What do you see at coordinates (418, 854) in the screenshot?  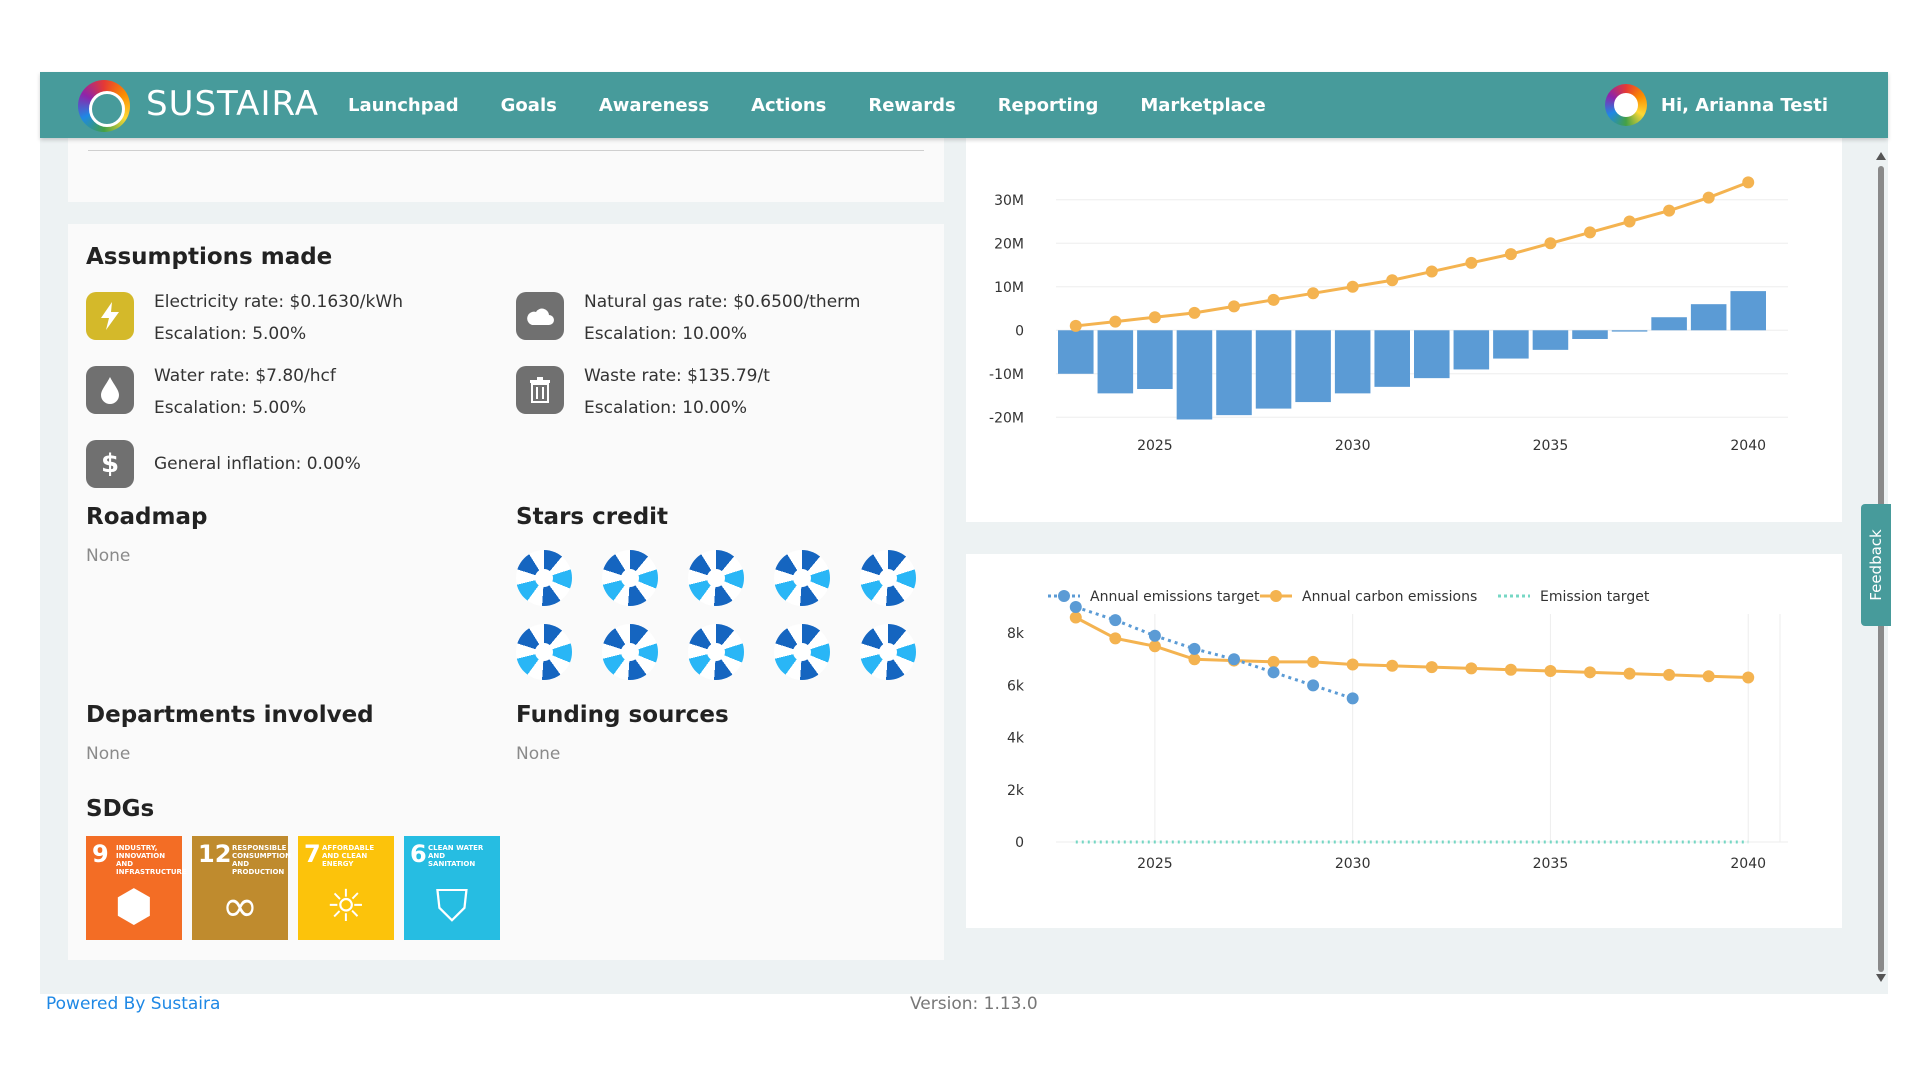 I see `sdg-number: 6` at bounding box center [418, 854].